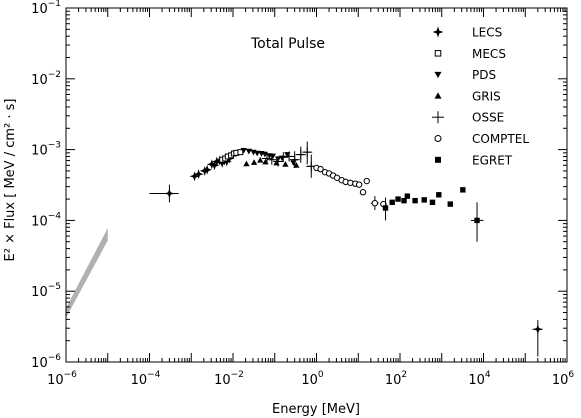 This screenshot has width=581, height=418. What do you see at coordinates (563, 379) in the screenshot?
I see `x-tick-label: 10⁶` at bounding box center [563, 379].